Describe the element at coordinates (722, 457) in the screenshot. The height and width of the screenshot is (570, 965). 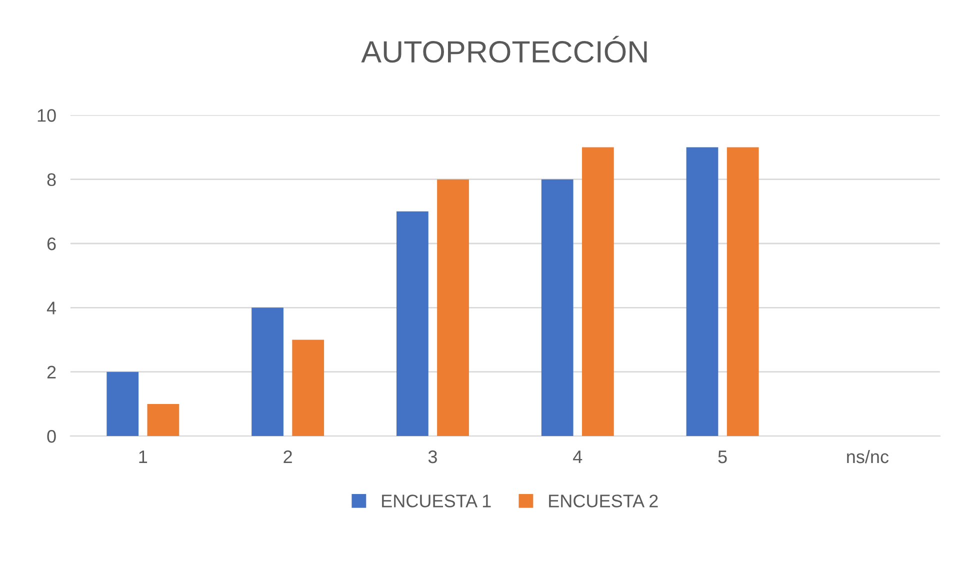
I see `x-tick-label: 5` at that location.